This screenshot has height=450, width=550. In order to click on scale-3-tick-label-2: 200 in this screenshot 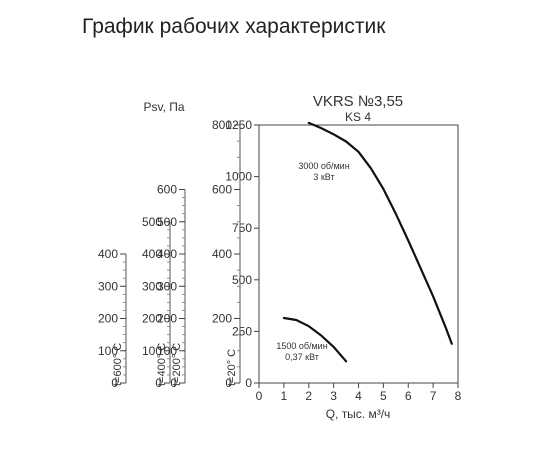, I will do `click(108, 319)`.